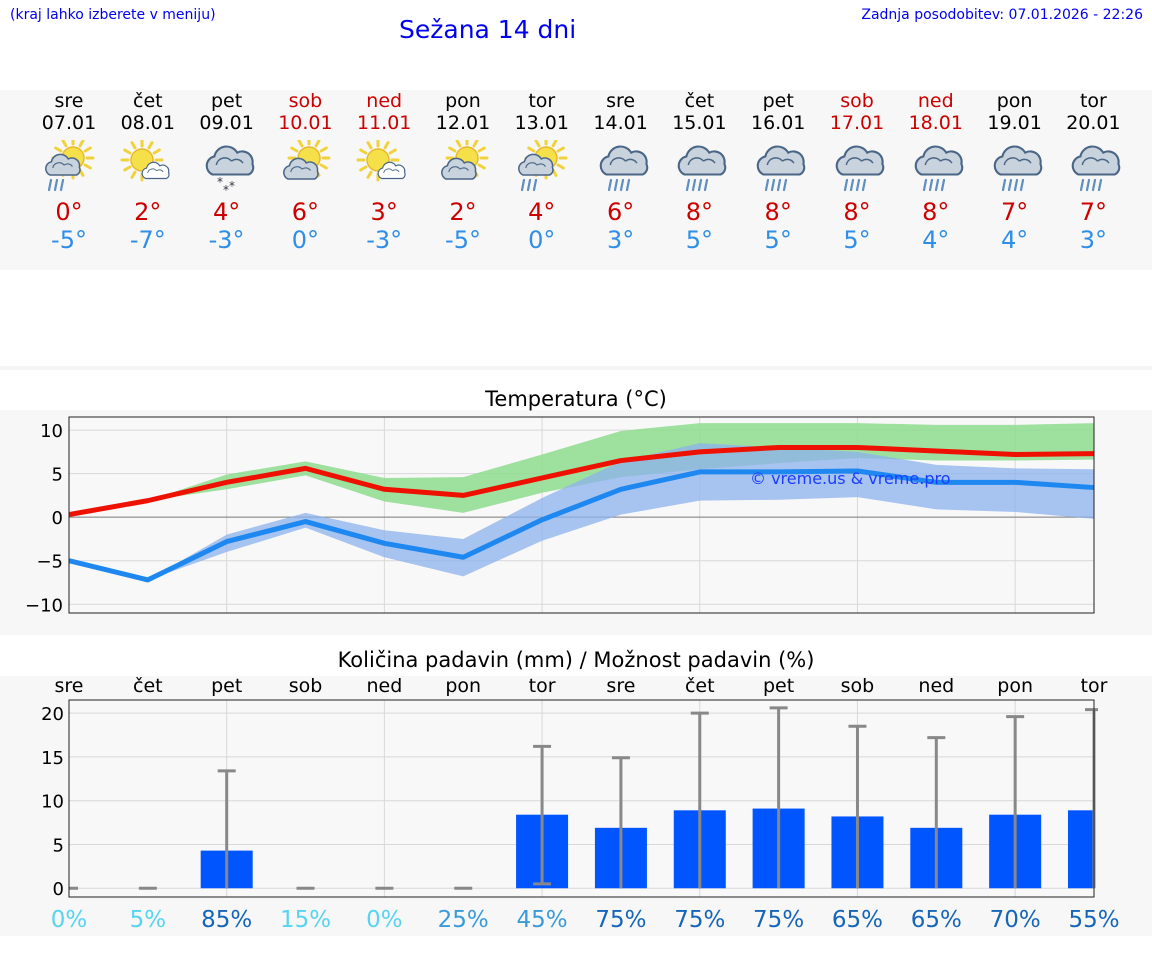 The image size is (1152, 975). I want to click on x-category-label: čet, so click(148, 686).